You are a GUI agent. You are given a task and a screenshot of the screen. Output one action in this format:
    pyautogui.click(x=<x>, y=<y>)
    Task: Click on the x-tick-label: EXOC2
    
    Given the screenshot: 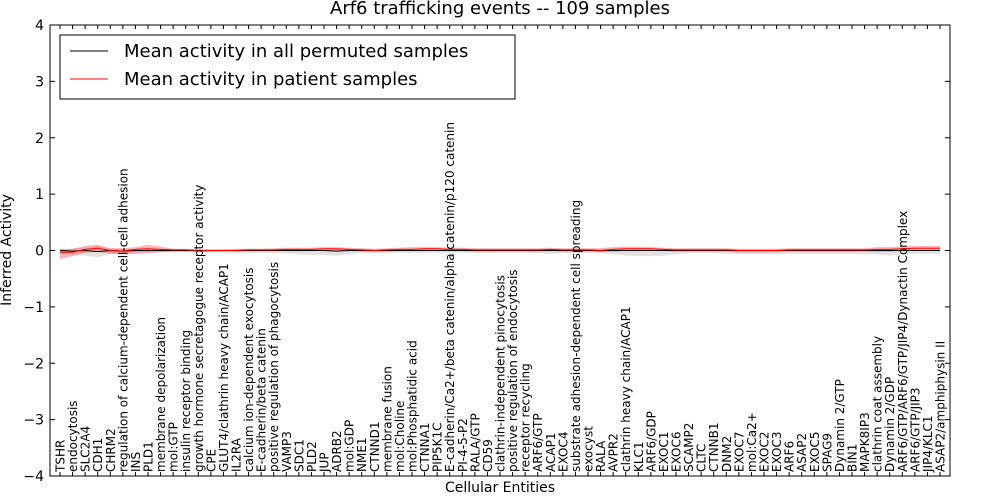 What is the action you would take?
    pyautogui.click(x=765, y=452)
    